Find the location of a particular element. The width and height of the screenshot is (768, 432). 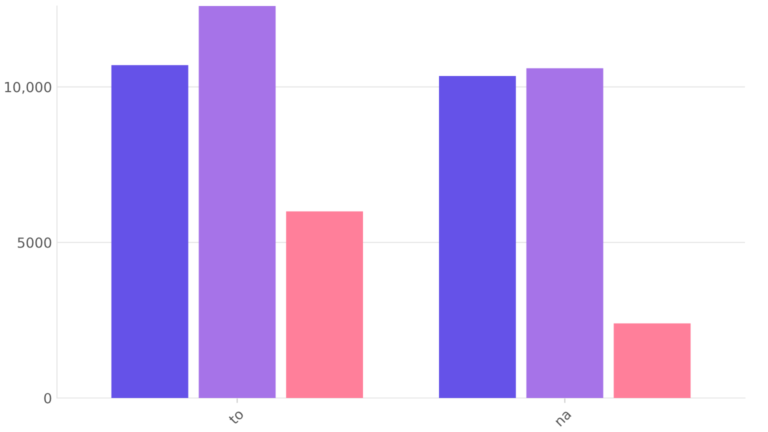

y-tick-label: 0 is located at coordinates (48, 398).